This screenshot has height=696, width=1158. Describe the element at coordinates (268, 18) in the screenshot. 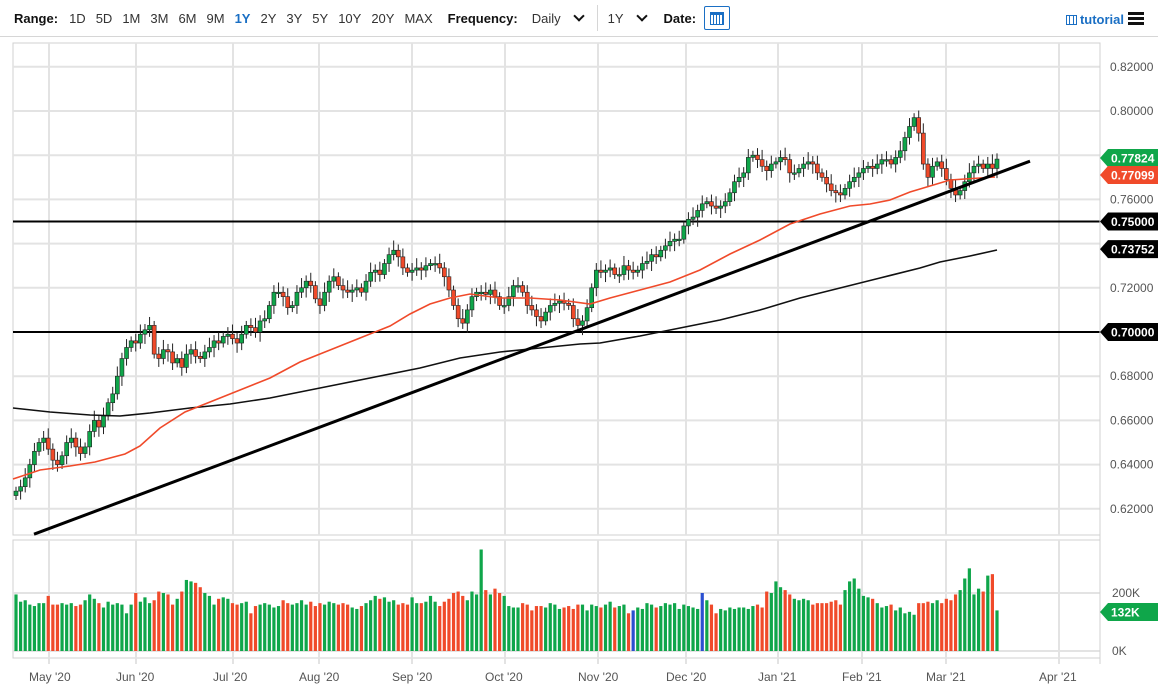

I see `range-2y: 2Y` at that location.